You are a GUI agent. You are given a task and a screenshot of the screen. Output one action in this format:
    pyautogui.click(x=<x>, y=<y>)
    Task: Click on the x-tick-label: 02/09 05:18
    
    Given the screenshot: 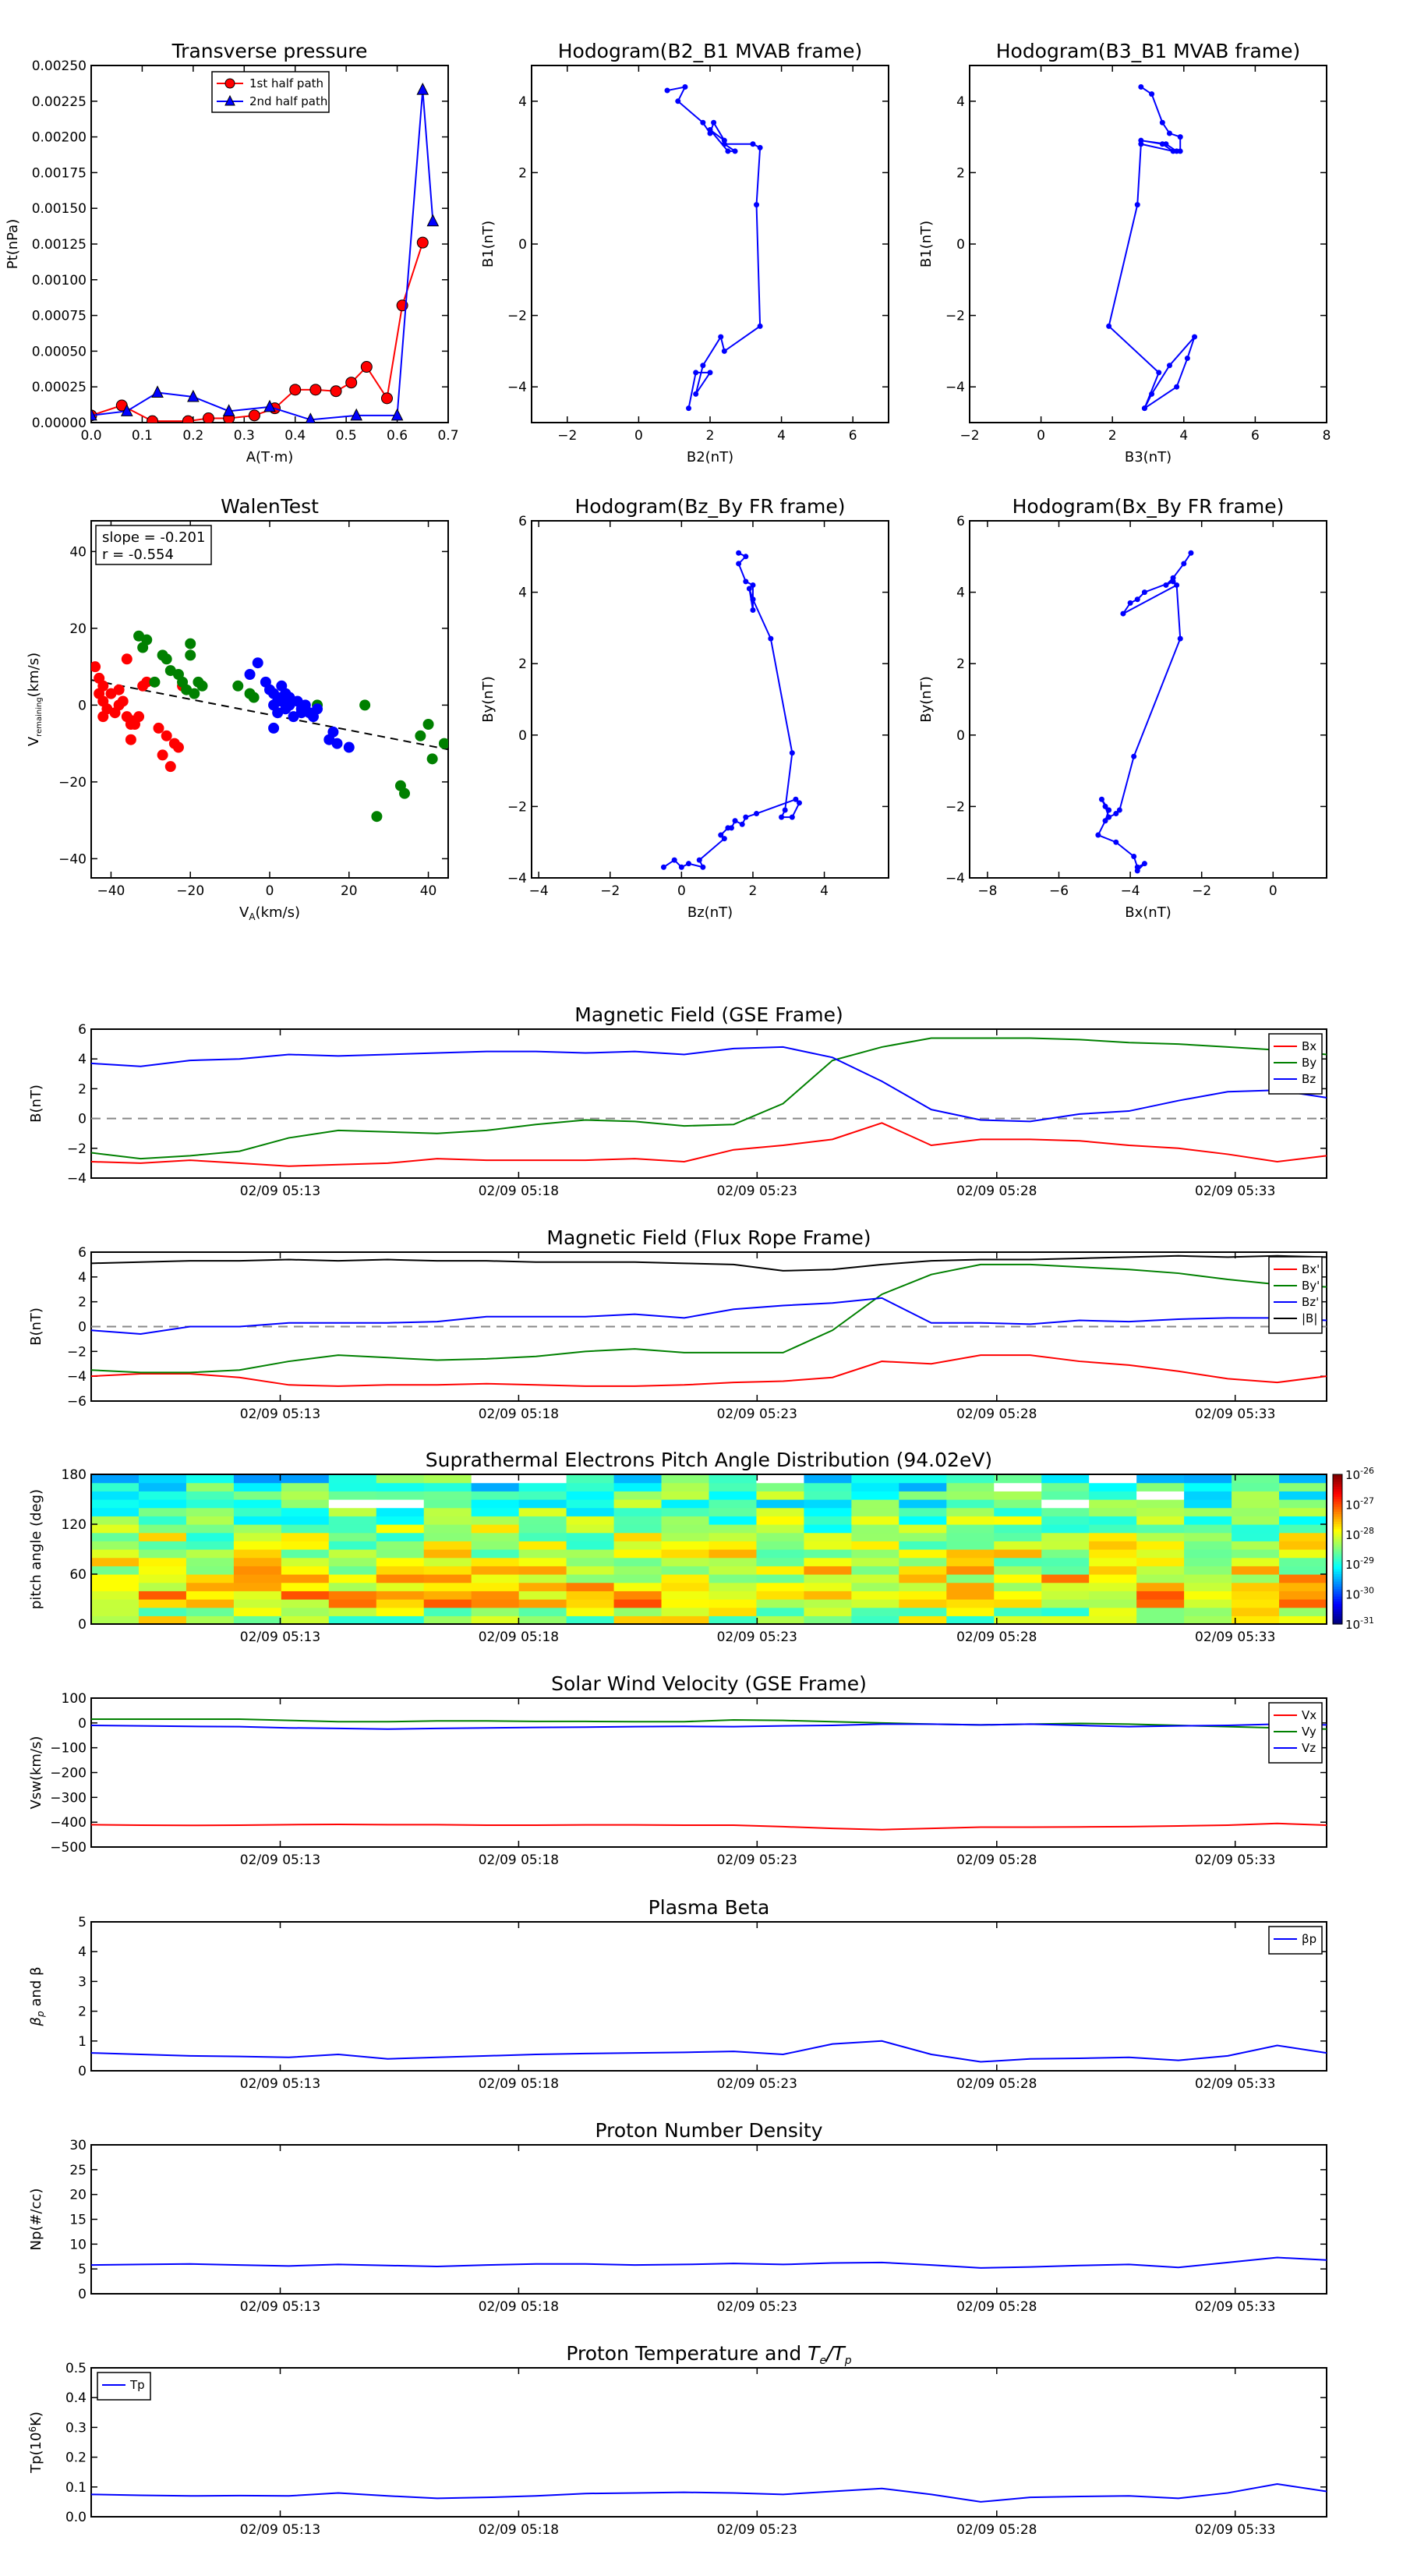 What is the action you would take?
    pyautogui.click(x=519, y=1414)
    